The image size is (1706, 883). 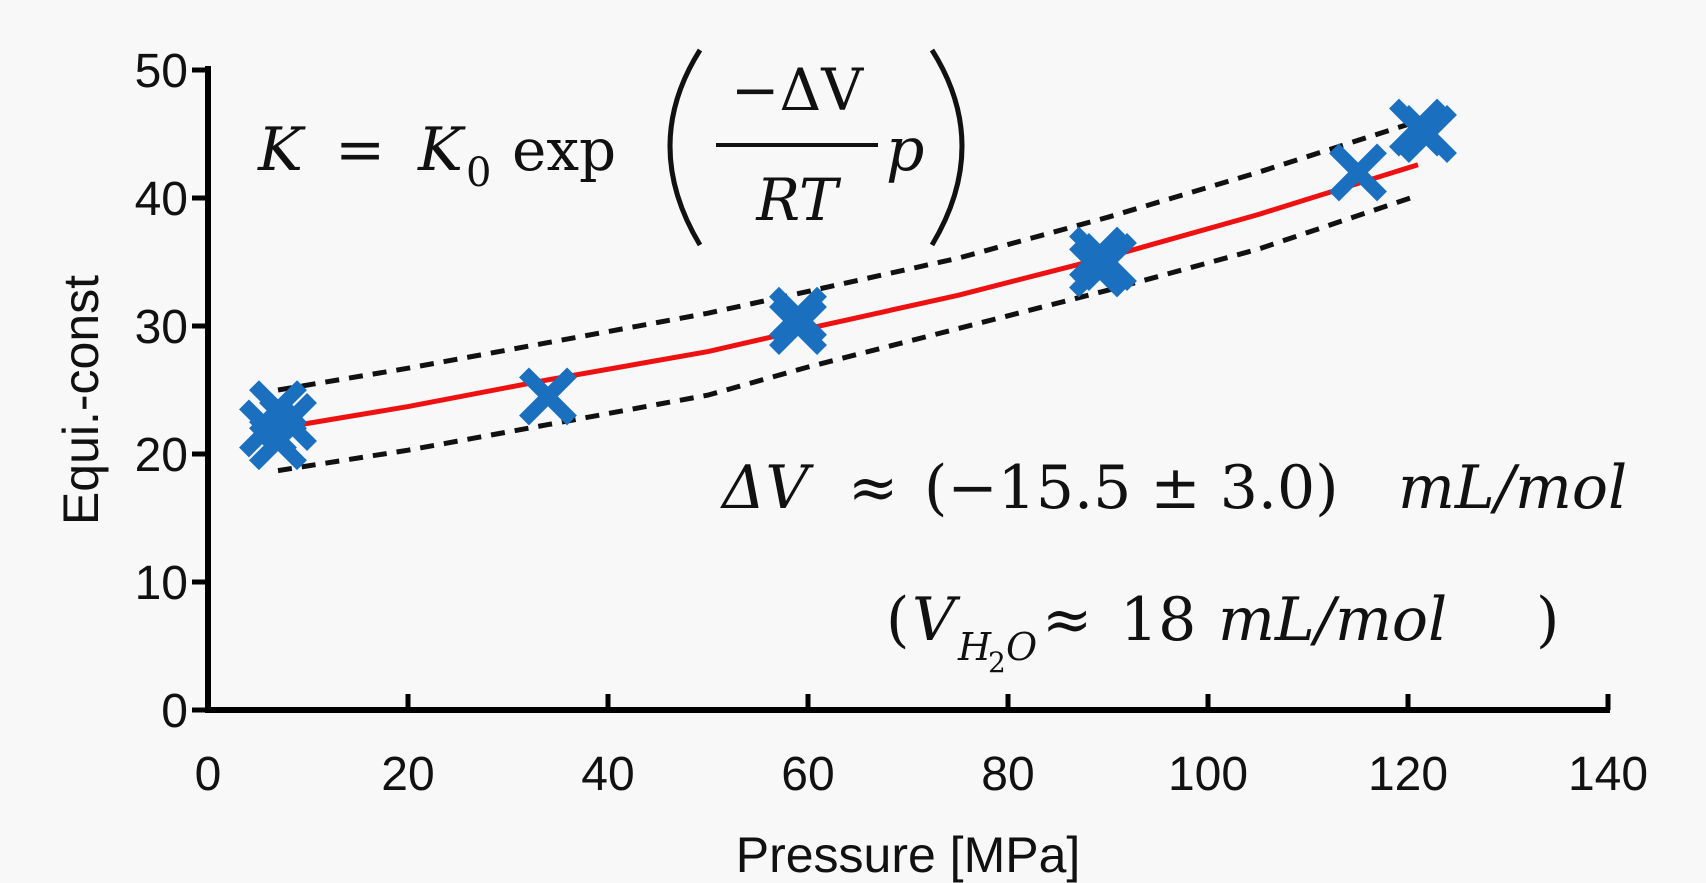 What do you see at coordinates (281, 150) in the screenshot?
I see `formula-lhs: K` at bounding box center [281, 150].